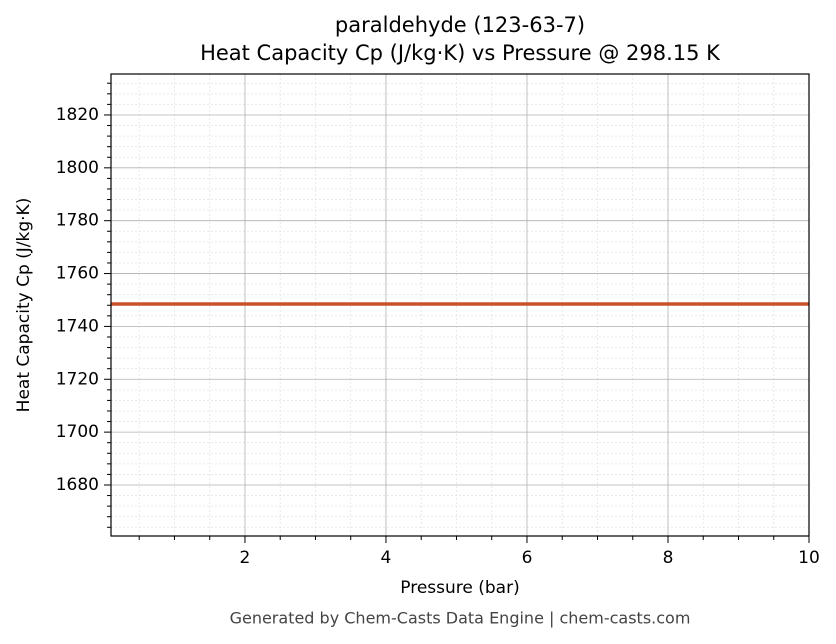 Image resolution: width=836 pixels, height=644 pixels. Describe the element at coordinates (77, 115) in the screenshot. I see `y-tick-label: 1820` at that location.